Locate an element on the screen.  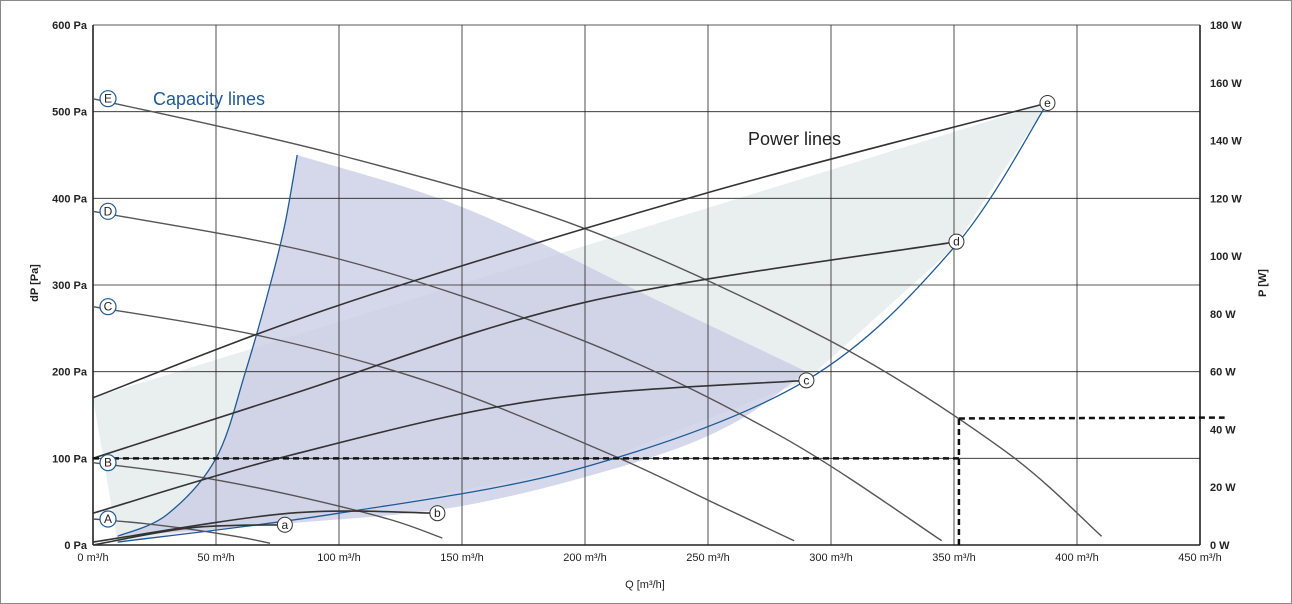
y-right-tick-label: 20 W is located at coordinates (1223, 488).